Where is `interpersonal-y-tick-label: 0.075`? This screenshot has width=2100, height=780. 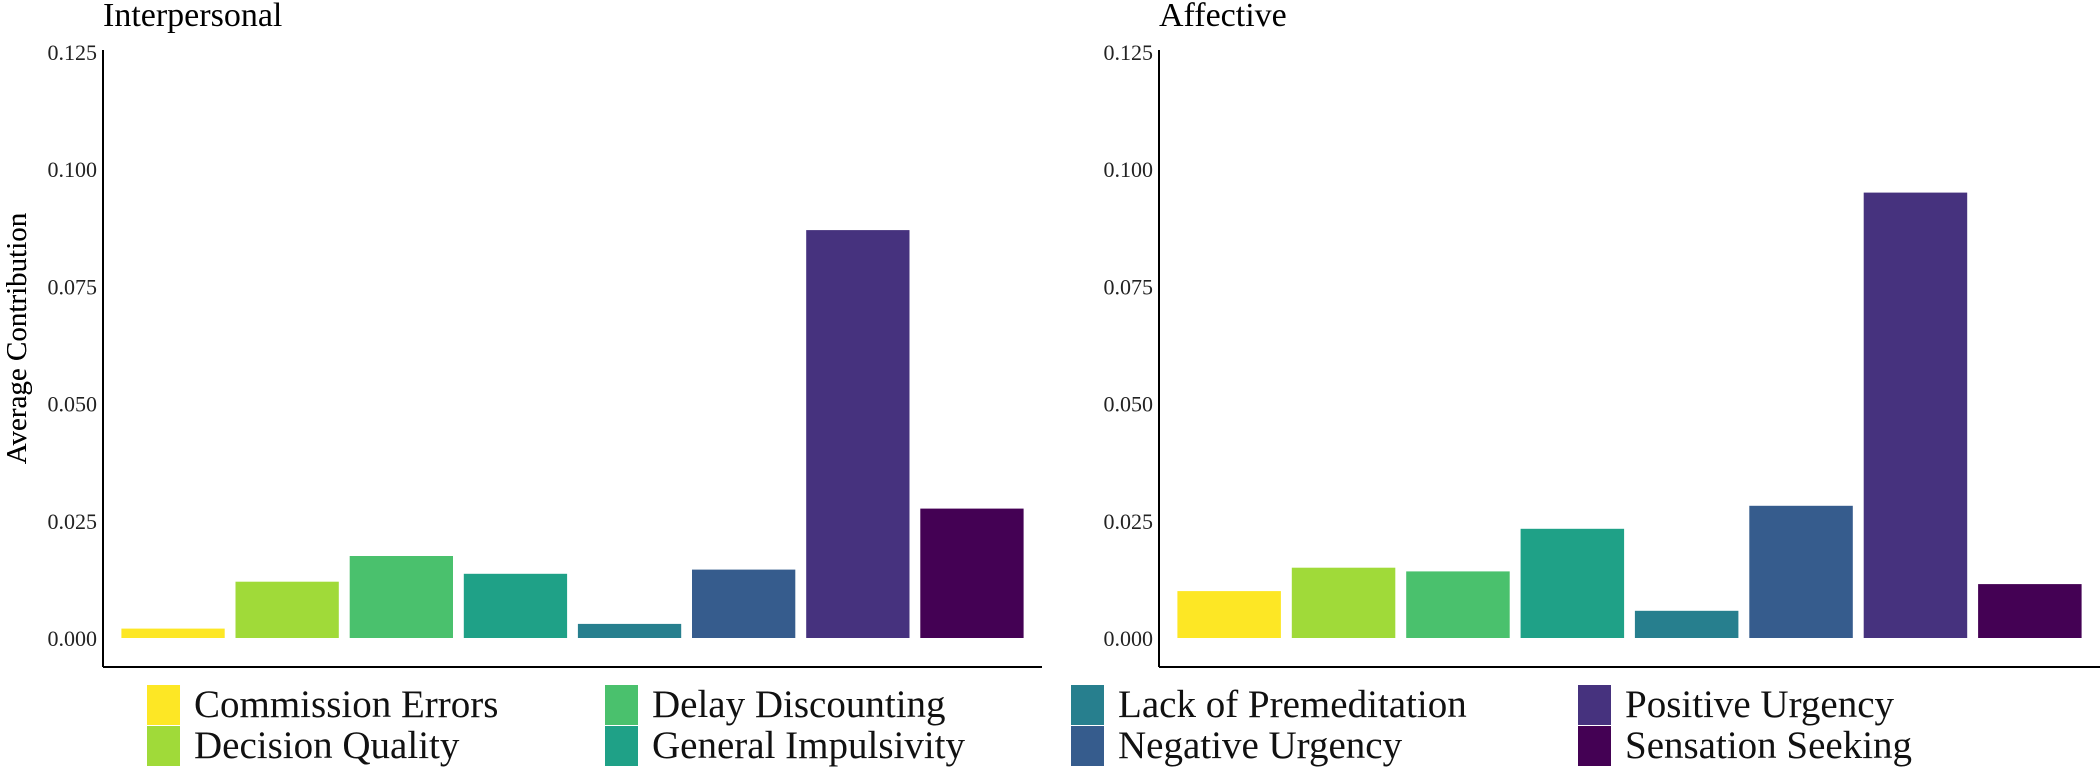
interpersonal-y-tick-label: 0.075 is located at coordinates (73, 286).